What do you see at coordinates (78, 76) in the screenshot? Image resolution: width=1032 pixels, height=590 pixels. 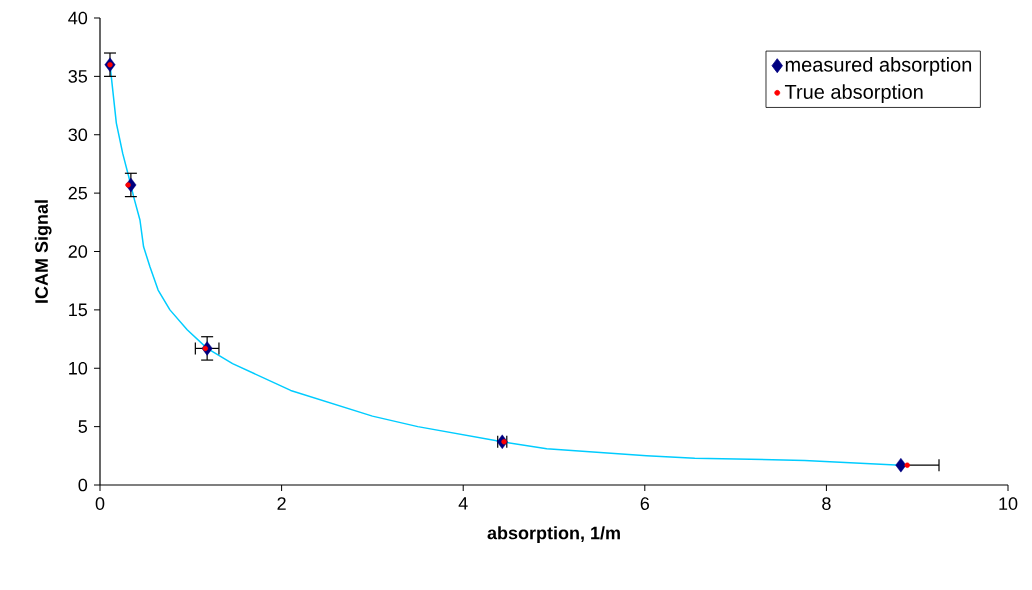 I see `y-tick-label: 35` at bounding box center [78, 76].